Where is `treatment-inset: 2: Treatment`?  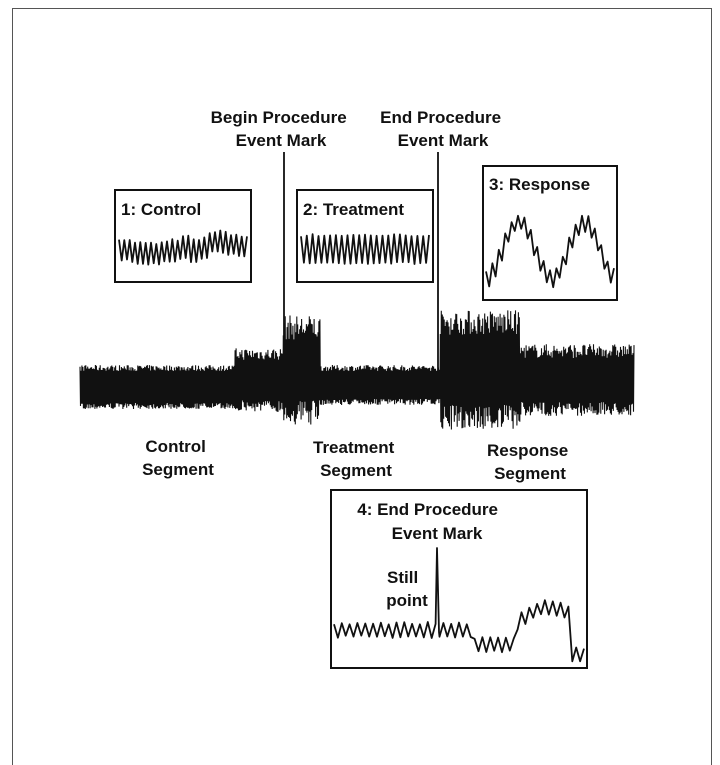
treatment-inset: 2: Treatment is located at coordinates (365, 236).